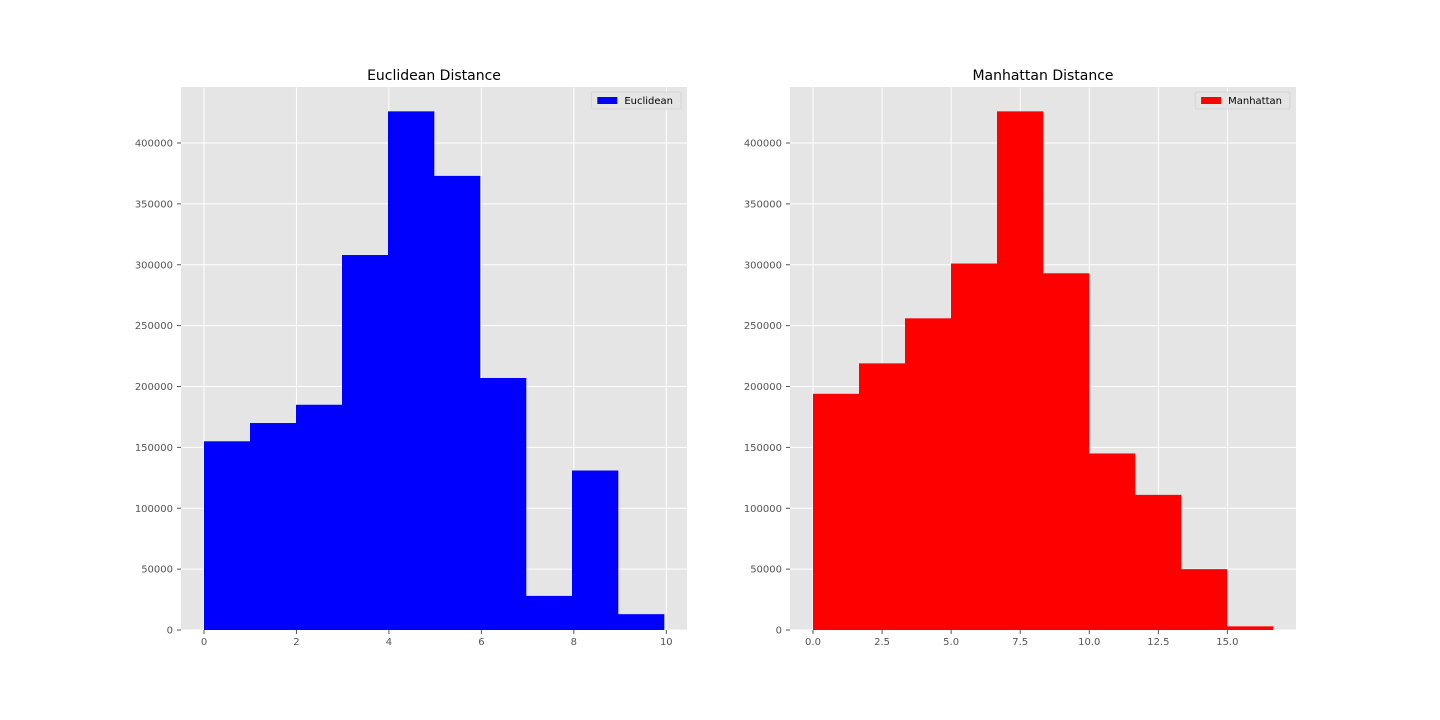 The height and width of the screenshot is (720, 1440). I want to click on legend-label: Euclidean, so click(648, 101).